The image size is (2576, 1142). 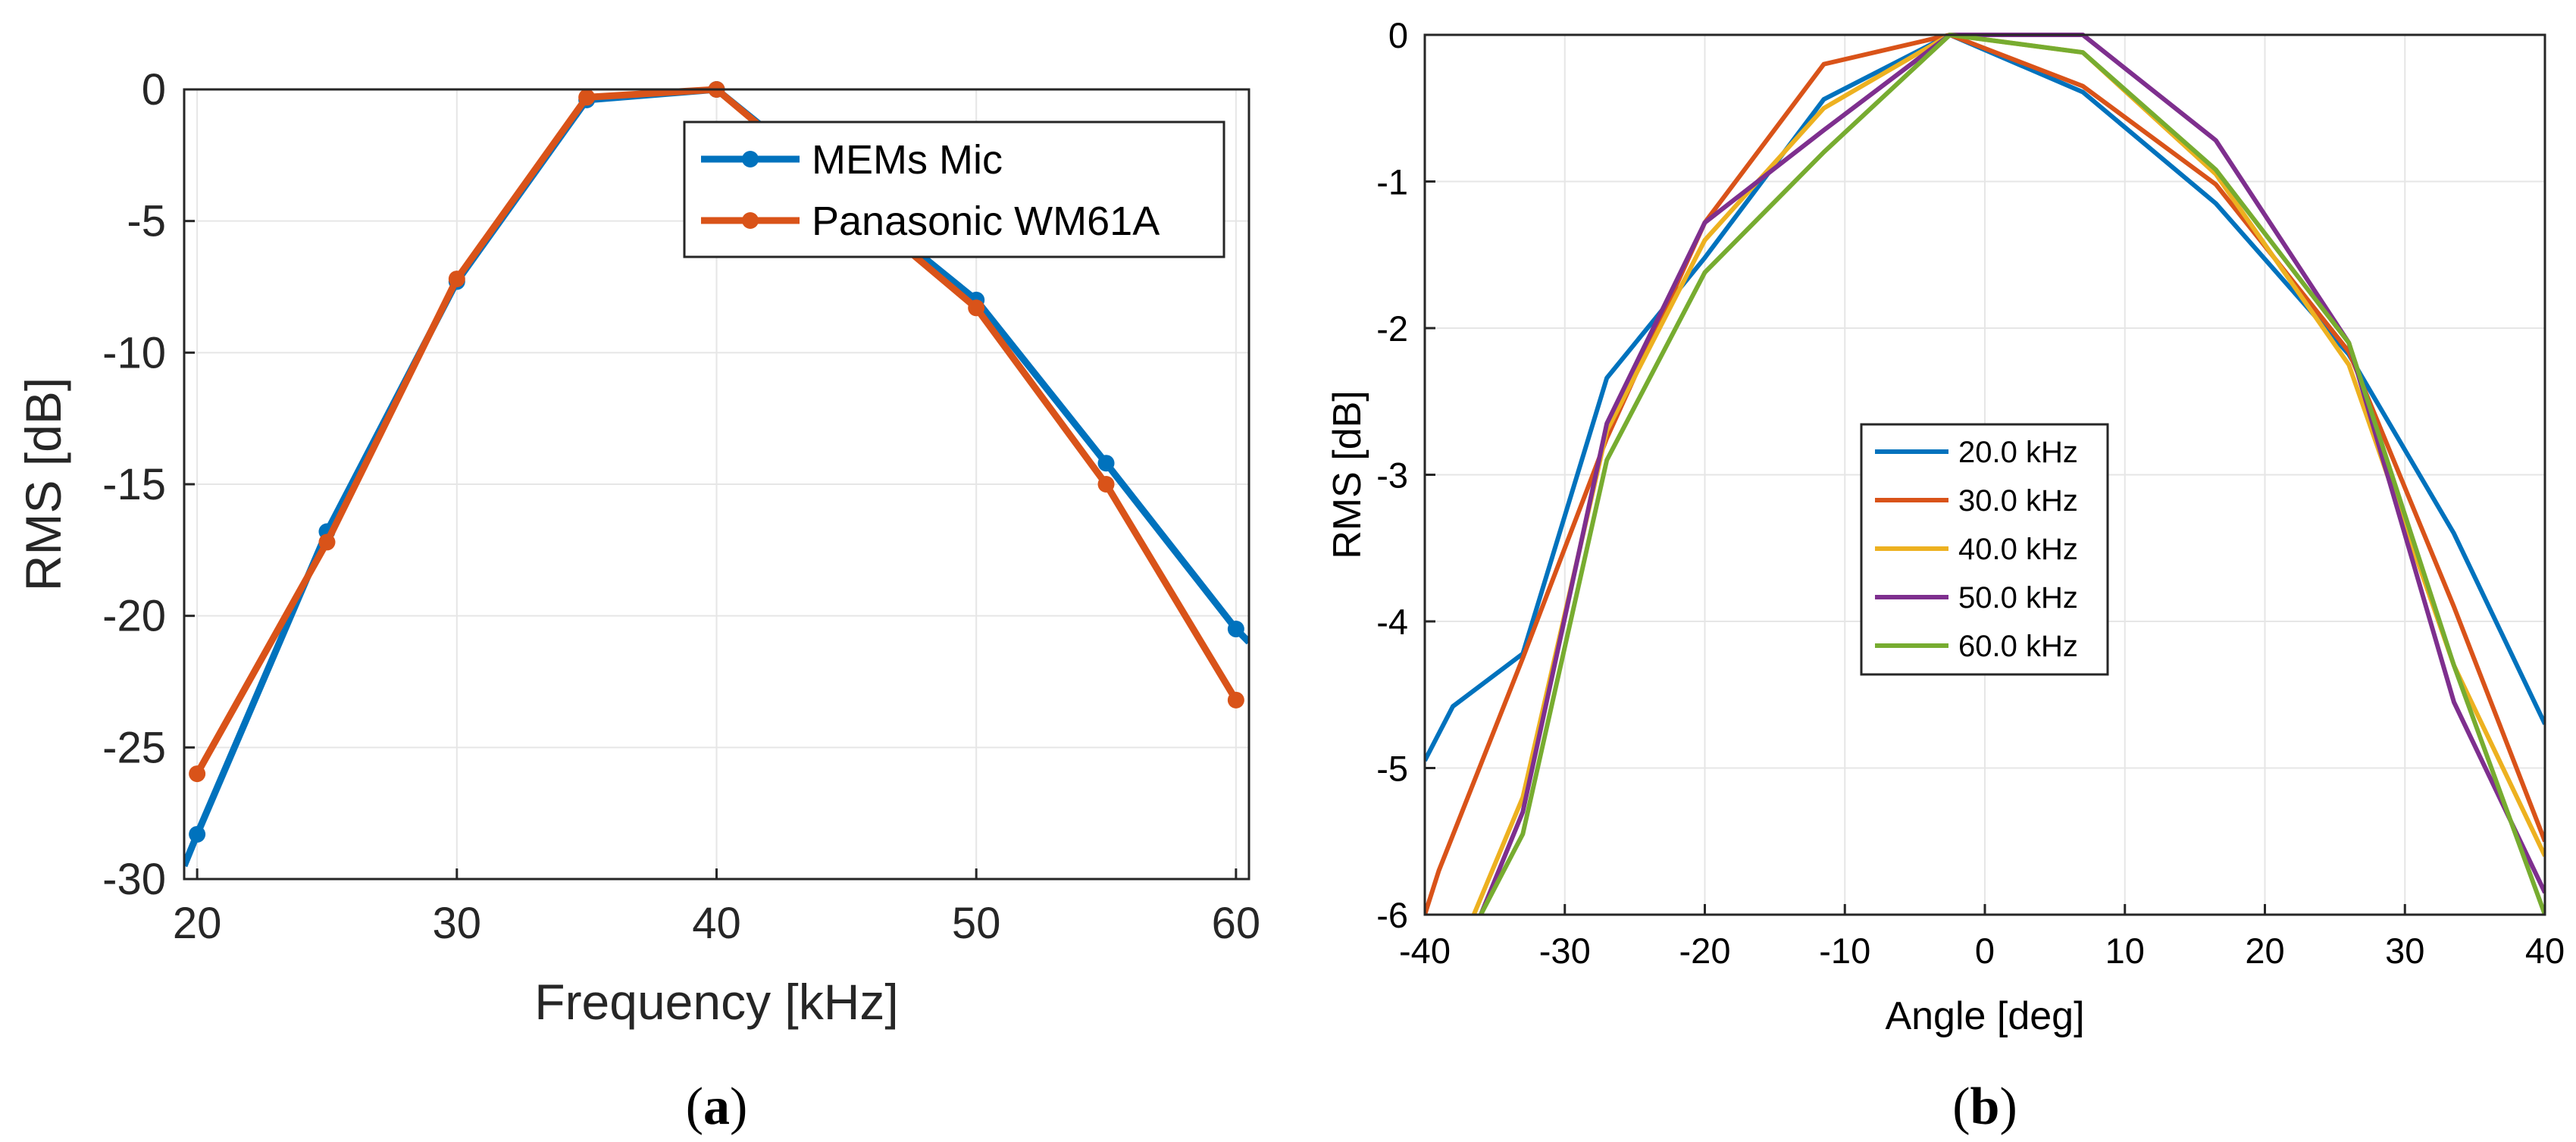 I want to click on b-x-tick-label: 40, so click(x=2545, y=951).